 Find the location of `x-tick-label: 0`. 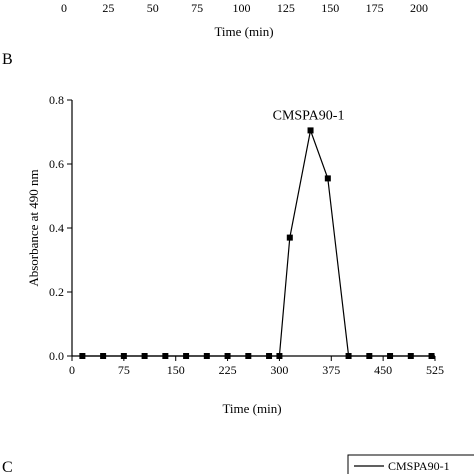

x-tick-label: 0 is located at coordinates (72, 370).